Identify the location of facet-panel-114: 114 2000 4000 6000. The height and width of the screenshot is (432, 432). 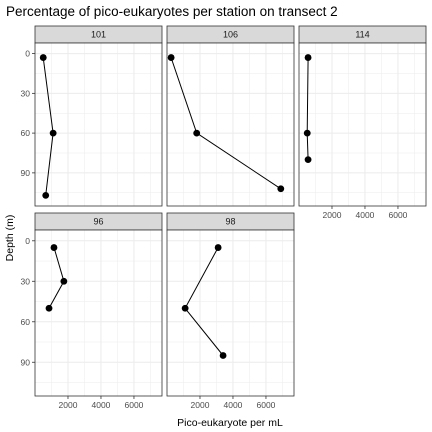
(362, 122).